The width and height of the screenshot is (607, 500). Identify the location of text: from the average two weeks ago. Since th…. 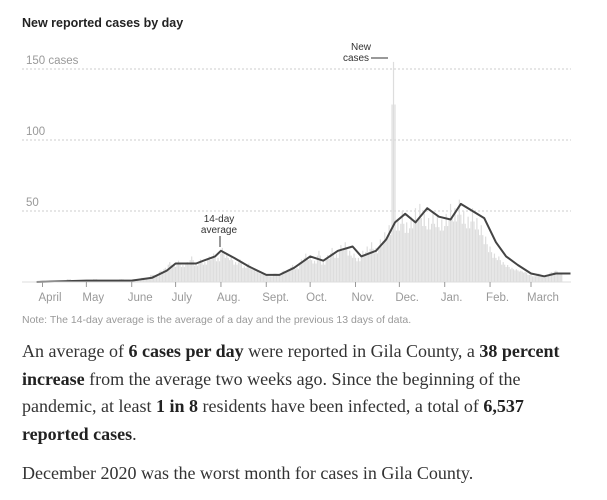
(271, 392).